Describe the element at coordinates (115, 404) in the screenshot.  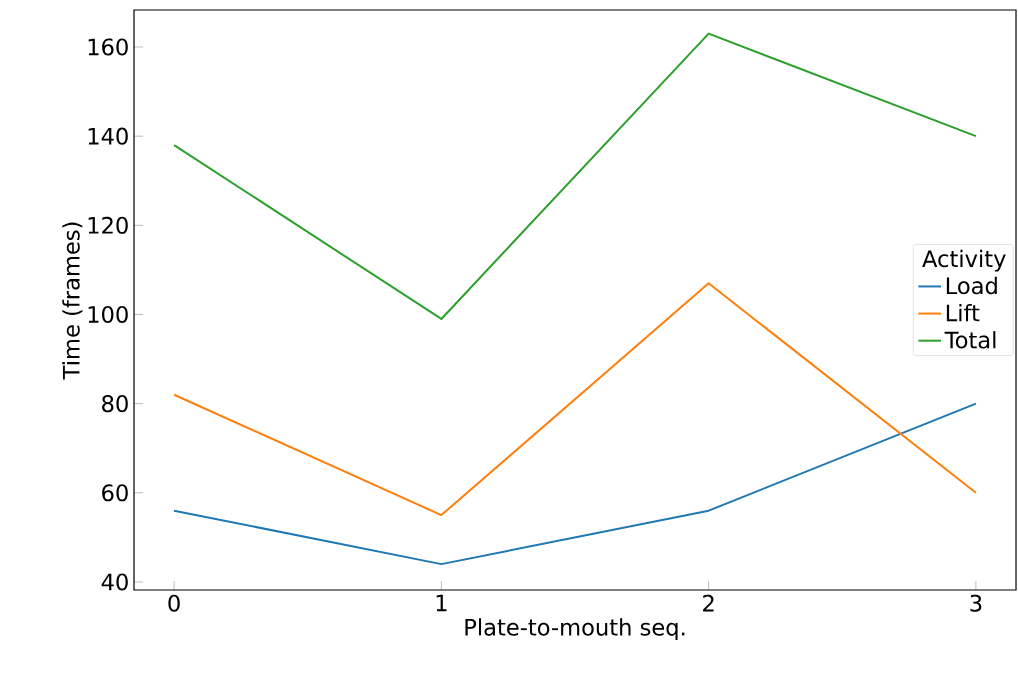
I see `y-tick-label: 80` at that location.